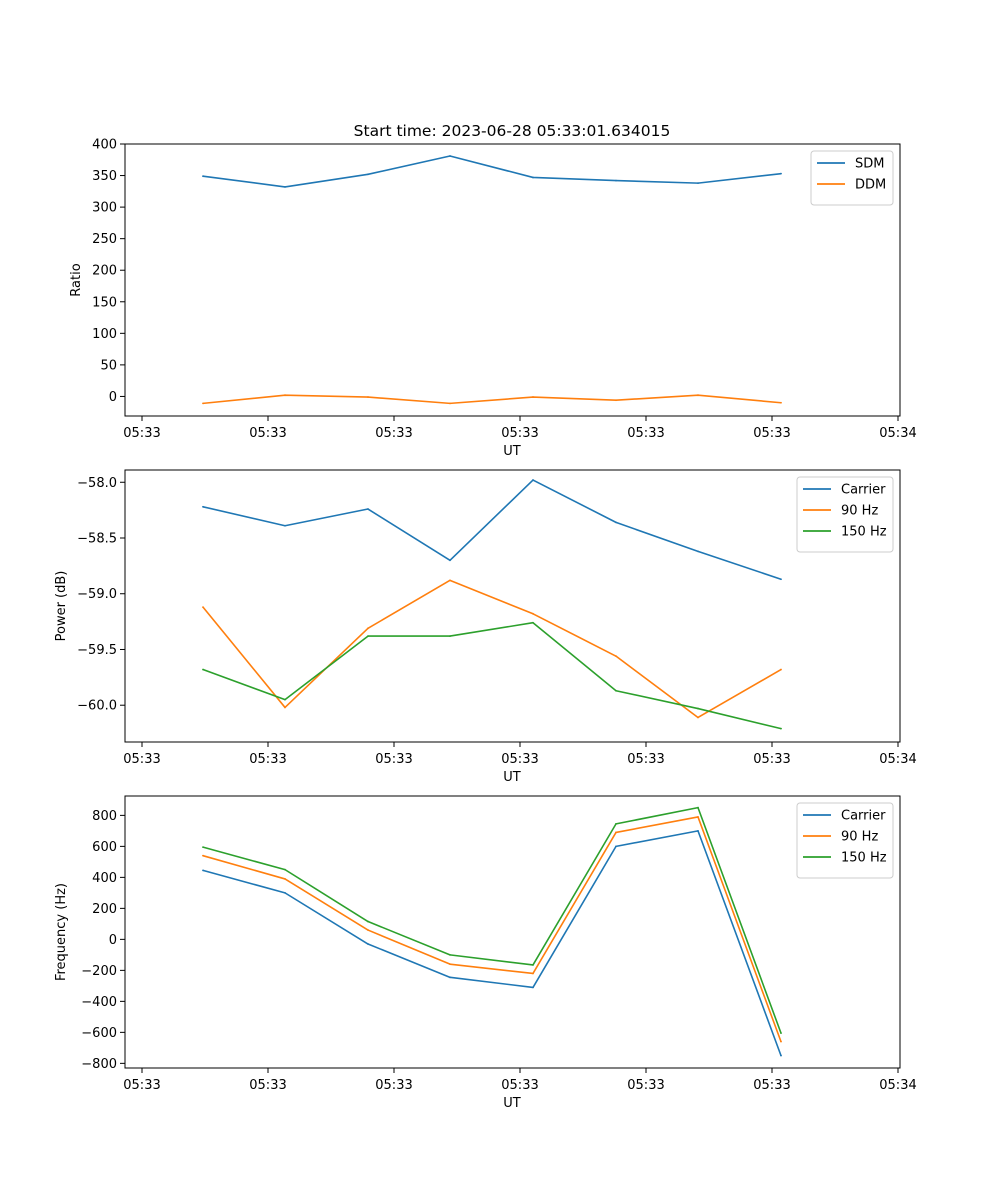  Describe the element at coordinates (104, 816) in the screenshot. I see `y-tick-label: 800` at that location.